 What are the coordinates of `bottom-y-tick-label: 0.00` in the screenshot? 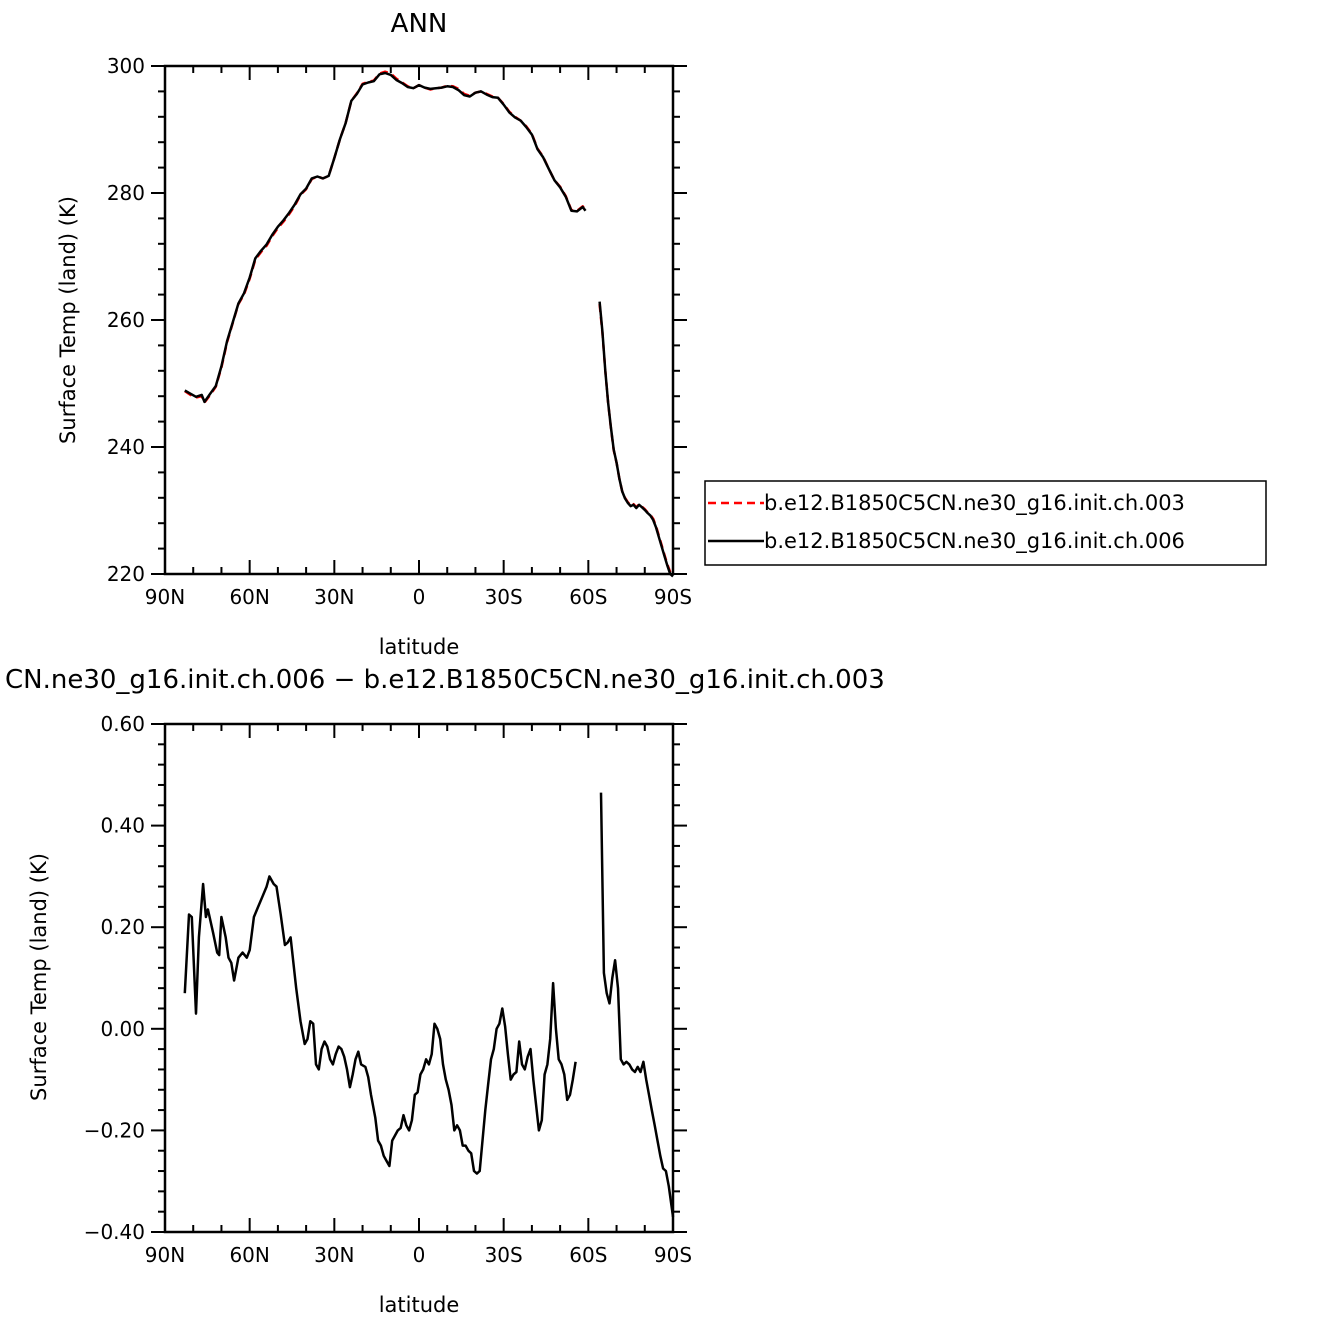 It's located at (122, 1029).